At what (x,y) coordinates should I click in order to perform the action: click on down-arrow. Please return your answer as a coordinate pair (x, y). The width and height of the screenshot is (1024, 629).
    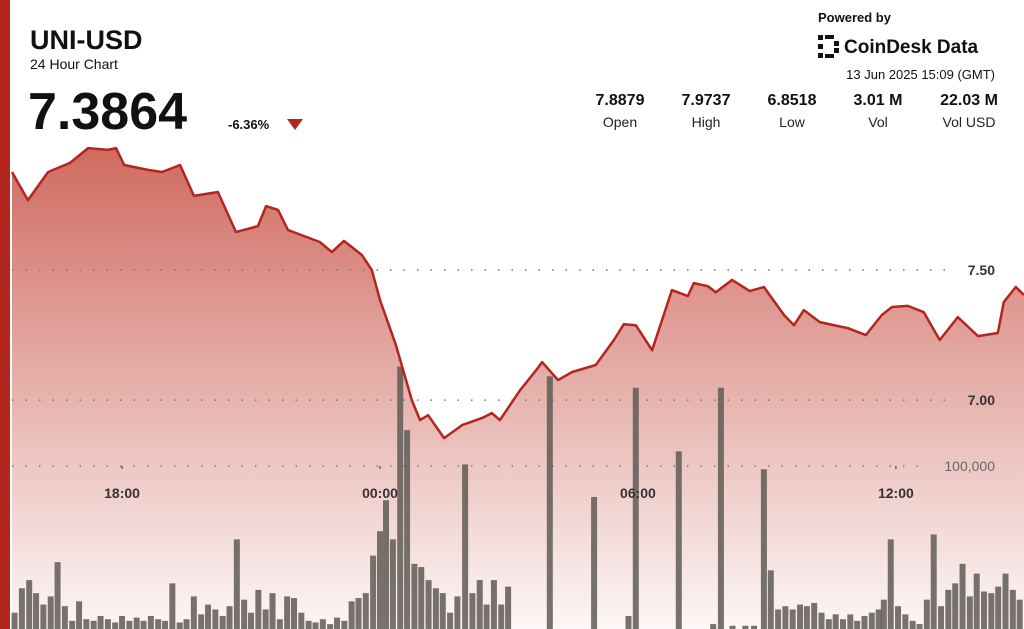
    Looking at the image, I should click on (295, 124).